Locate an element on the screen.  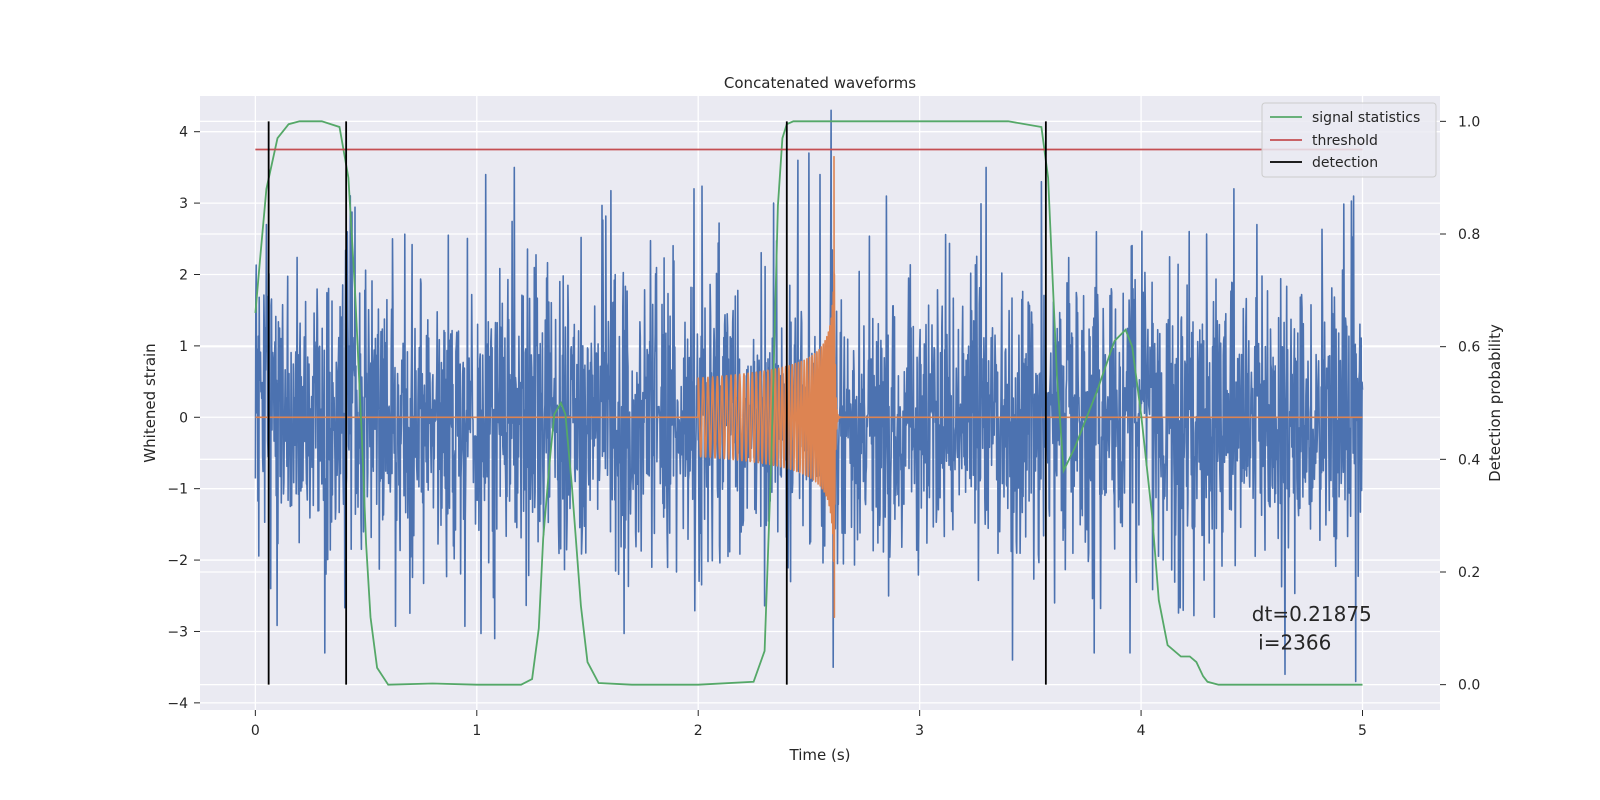
x-tick-label-3: 3 is located at coordinates (919, 731).